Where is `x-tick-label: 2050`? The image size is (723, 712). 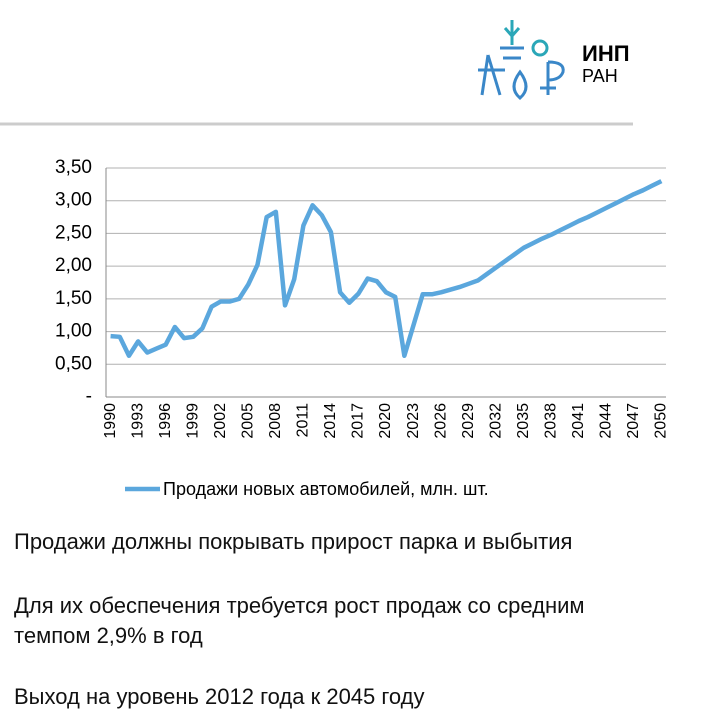
x-tick-label: 2050 is located at coordinates (661, 421).